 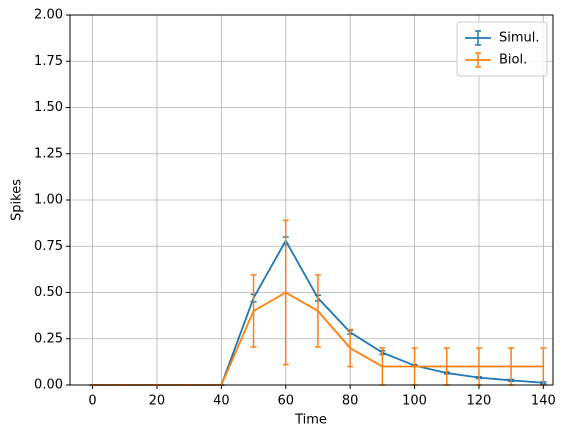 I want to click on x-tick-label: 100, so click(x=414, y=401).